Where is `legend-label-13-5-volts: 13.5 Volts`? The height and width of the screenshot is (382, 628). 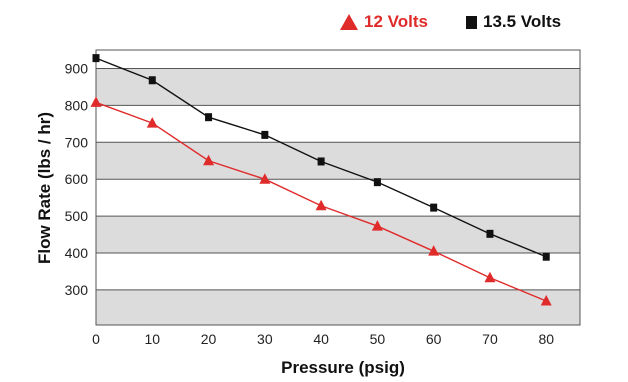
legend-label-13-5-volts: 13.5 Volts is located at coordinates (522, 21).